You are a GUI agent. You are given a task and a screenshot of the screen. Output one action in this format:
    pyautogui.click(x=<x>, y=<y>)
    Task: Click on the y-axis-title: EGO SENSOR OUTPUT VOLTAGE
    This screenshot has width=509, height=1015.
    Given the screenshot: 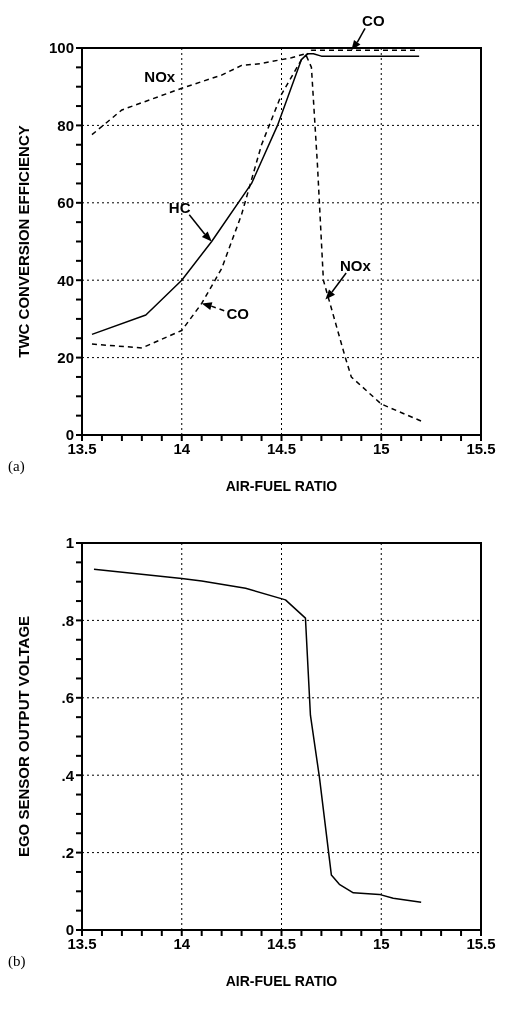 What is the action you would take?
    pyautogui.click(x=24, y=736)
    